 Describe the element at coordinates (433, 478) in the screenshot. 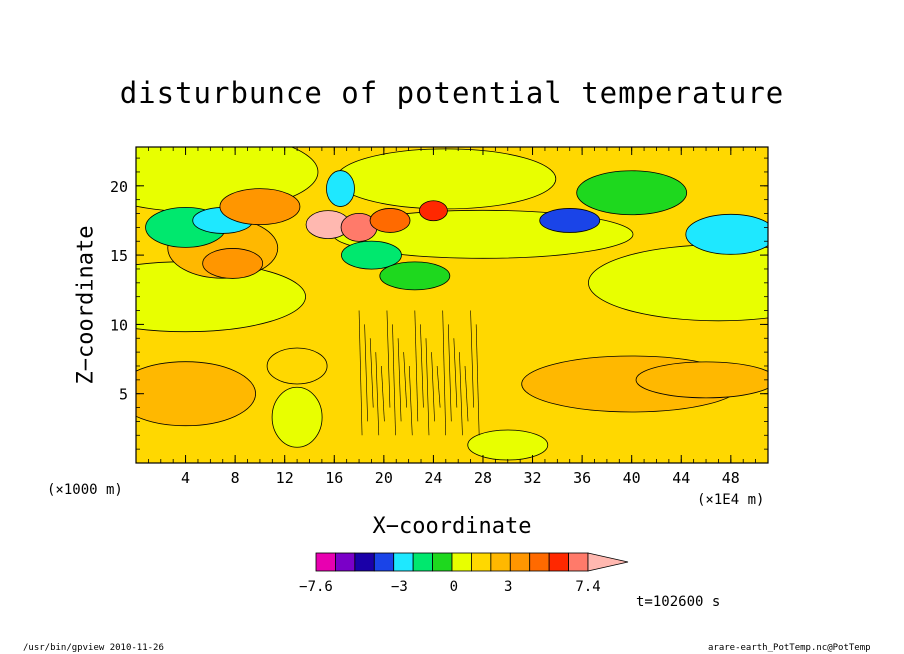

I see `x-tick-label: 24` at that location.